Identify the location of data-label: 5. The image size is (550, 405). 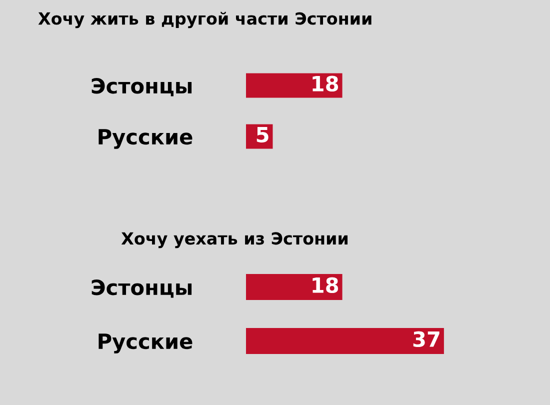
(262, 135).